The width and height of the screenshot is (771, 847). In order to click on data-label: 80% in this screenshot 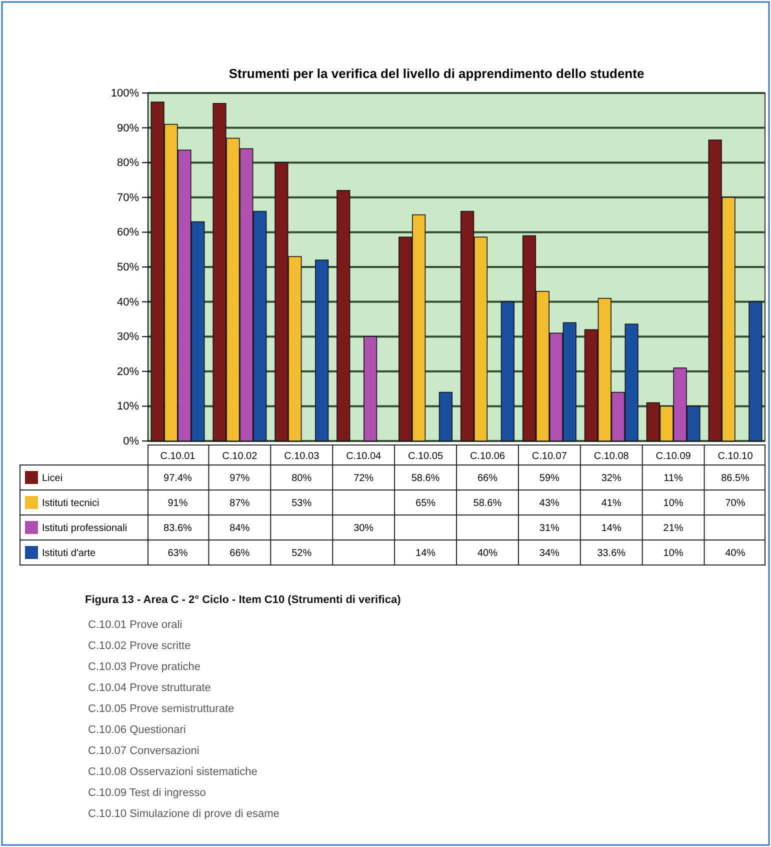, I will do `click(302, 478)`.